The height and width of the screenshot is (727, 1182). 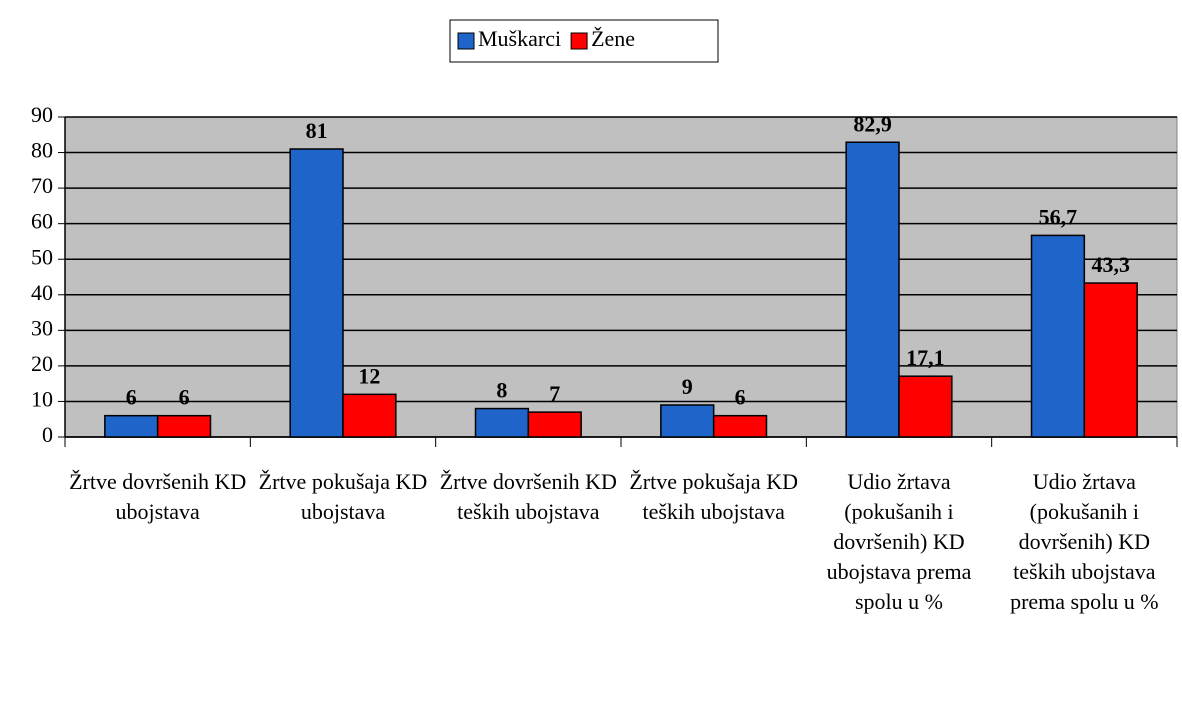 I want to click on data-label: 9, so click(x=687, y=386).